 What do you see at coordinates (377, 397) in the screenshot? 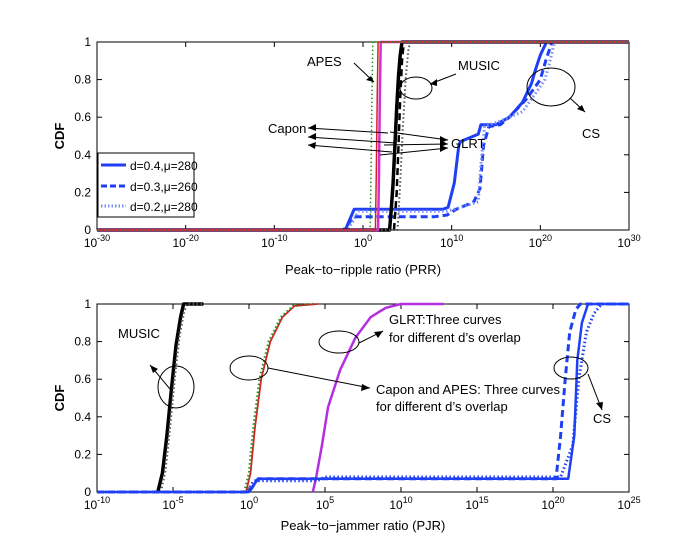
I see `series-glrt-solid` at bounding box center [377, 397].